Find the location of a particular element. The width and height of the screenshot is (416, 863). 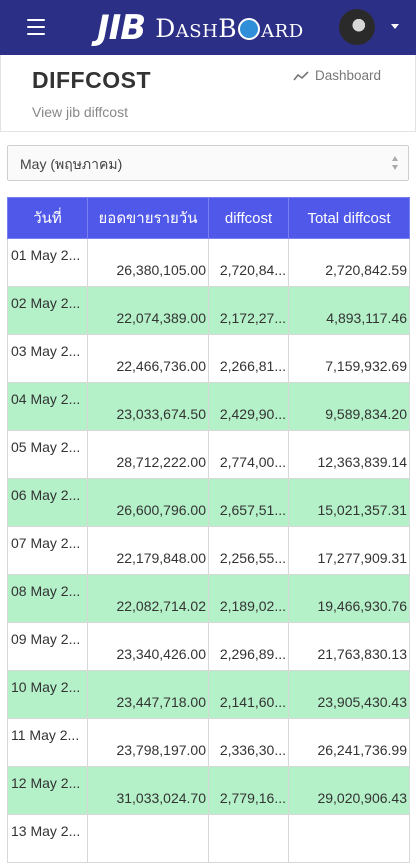

brand-logo: JIB DashB ard is located at coordinates (200, 28).